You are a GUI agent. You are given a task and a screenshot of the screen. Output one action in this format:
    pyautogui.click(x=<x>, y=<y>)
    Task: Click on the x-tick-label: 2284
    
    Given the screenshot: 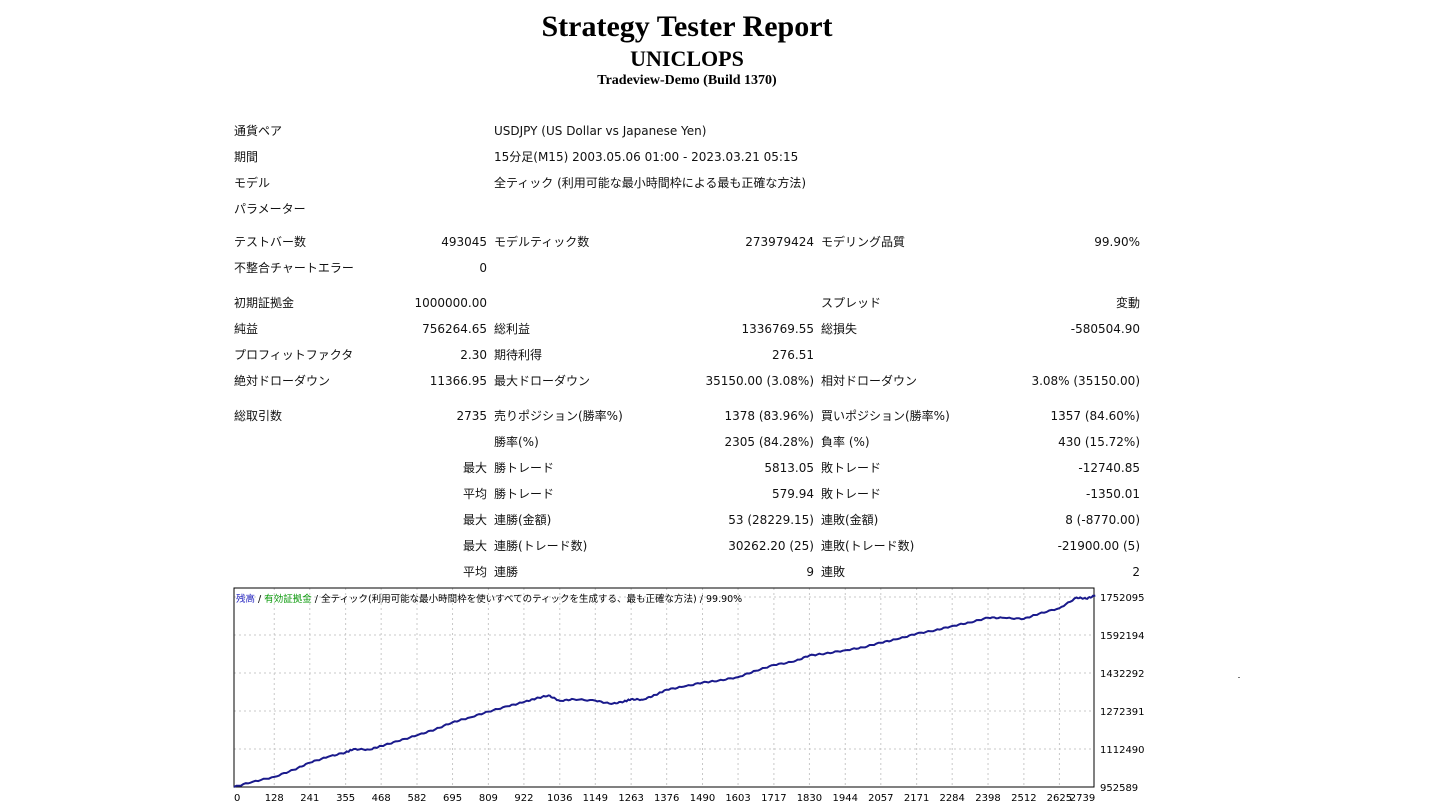 What is the action you would take?
    pyautogui.click(x=951, y=798)
    